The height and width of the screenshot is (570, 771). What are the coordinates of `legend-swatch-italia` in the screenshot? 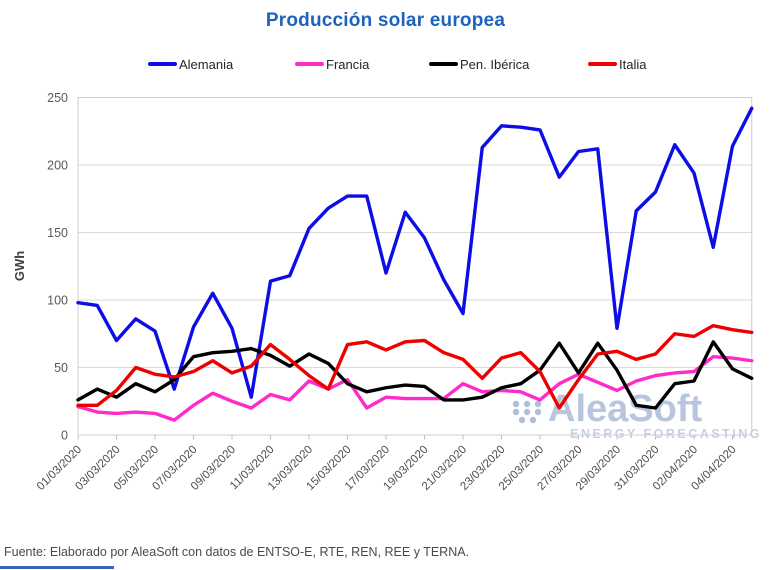 It's located at (602, 64).